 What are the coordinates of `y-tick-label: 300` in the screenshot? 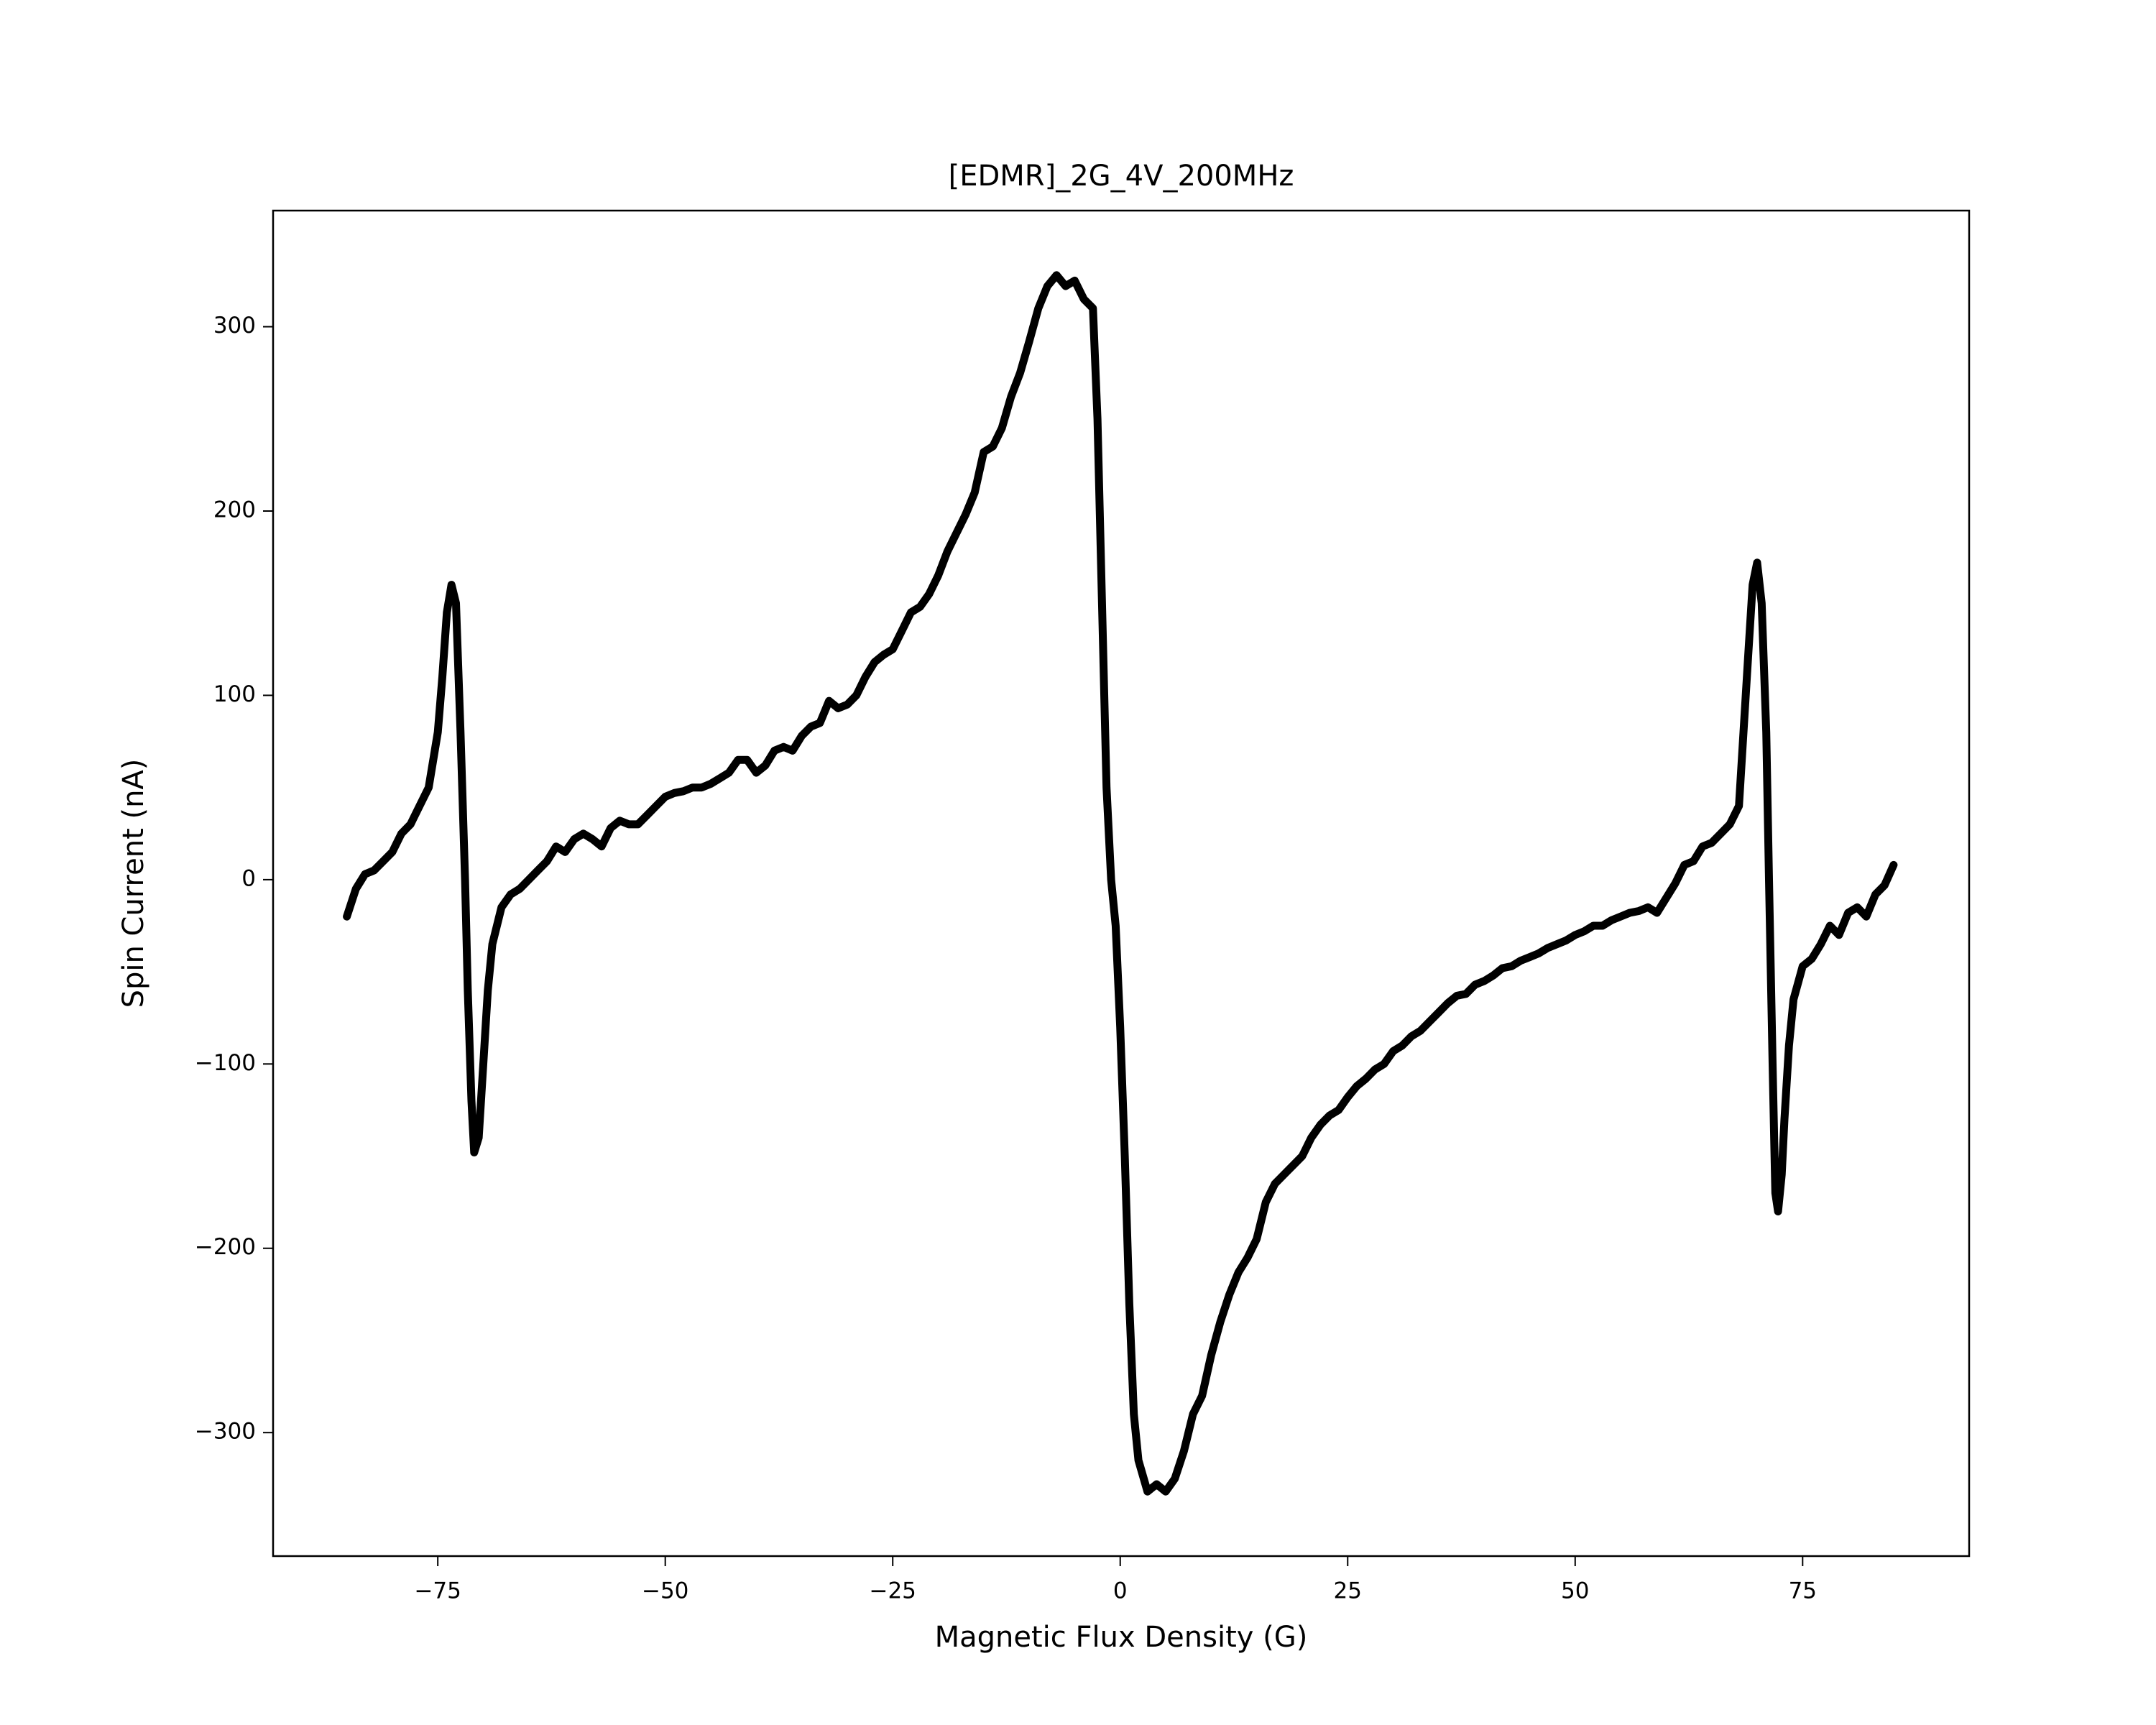 It's located at (234, 326).